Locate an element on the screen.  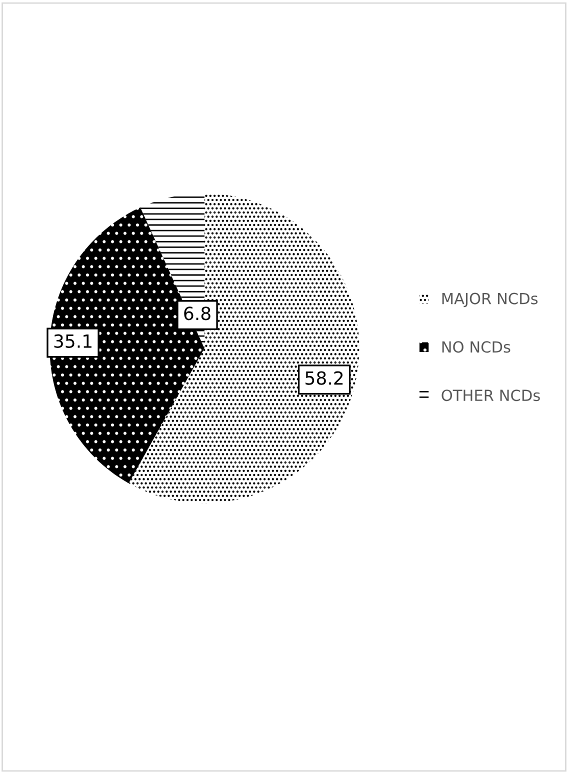
legend-label: MAJOR NCDs is located at coordinates (490, 300).